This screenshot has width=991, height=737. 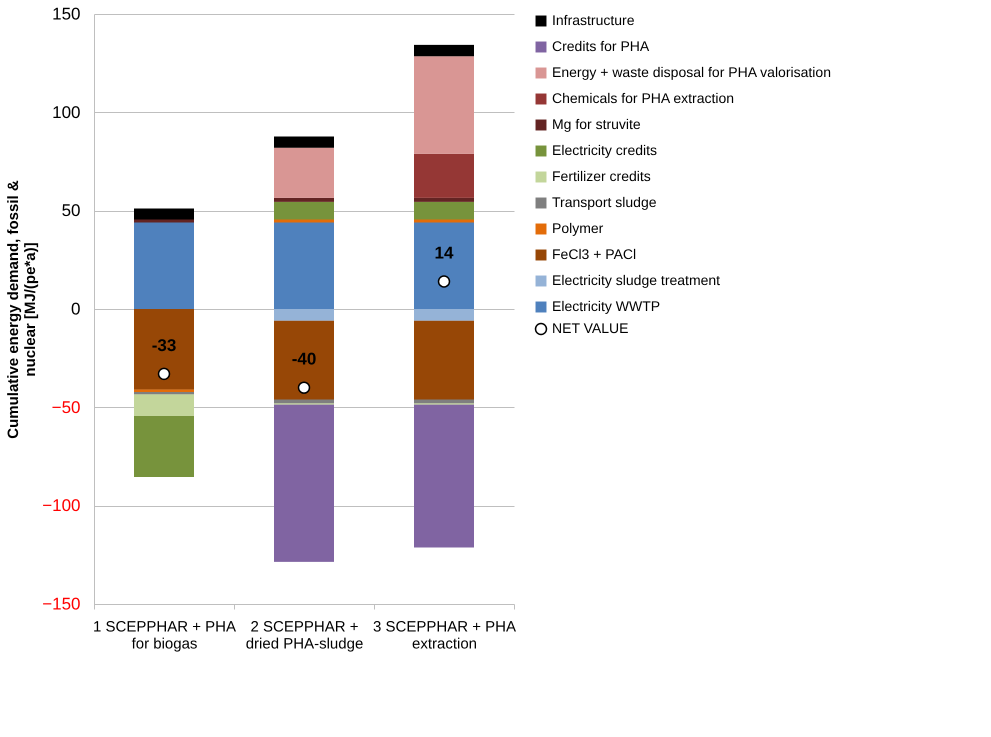 I want to click on legend-label: Fertilizer credits, so click(x=601, y=176).